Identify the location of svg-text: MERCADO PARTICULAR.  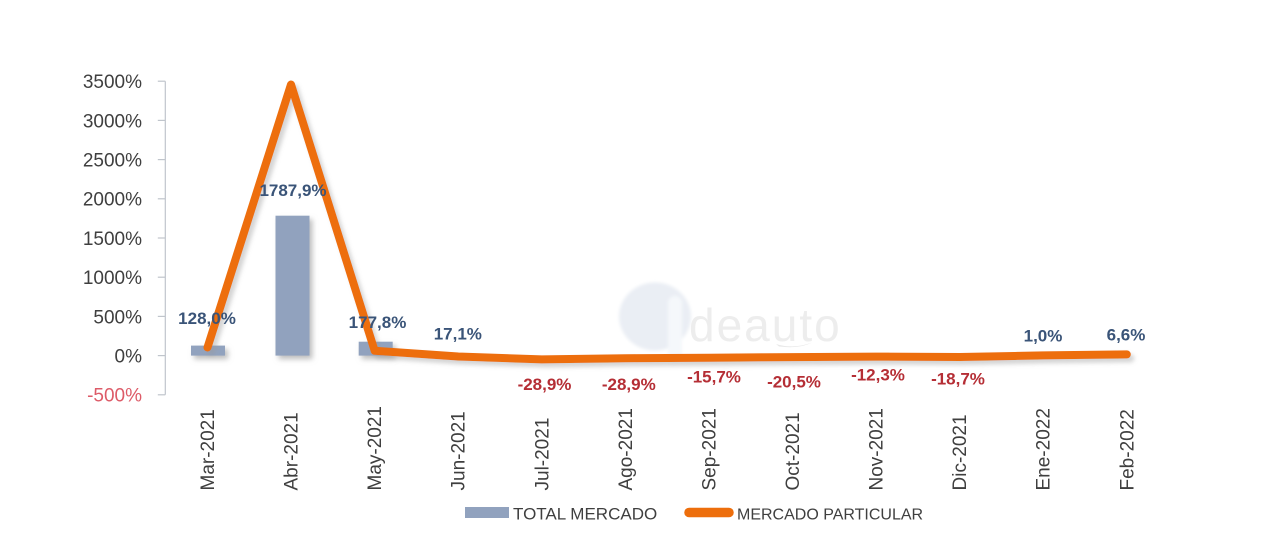
(830, 515).